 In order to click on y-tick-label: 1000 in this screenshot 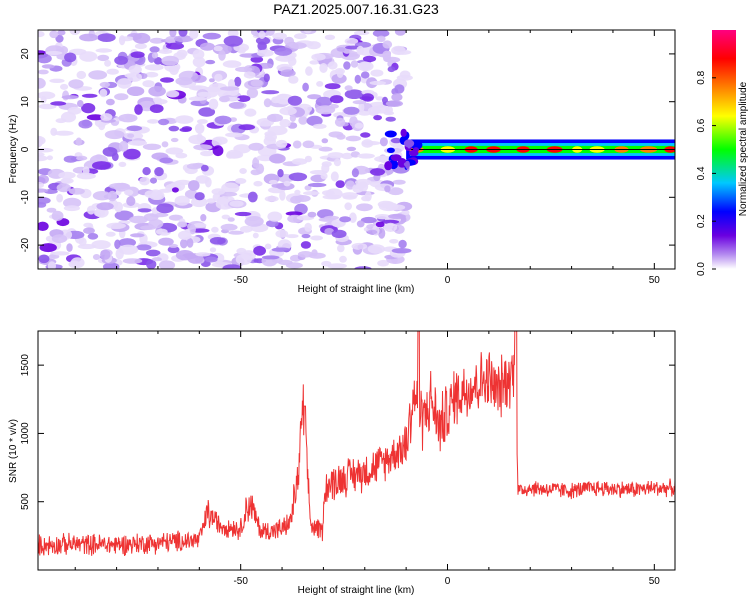, I will do `click(25, 433)`.